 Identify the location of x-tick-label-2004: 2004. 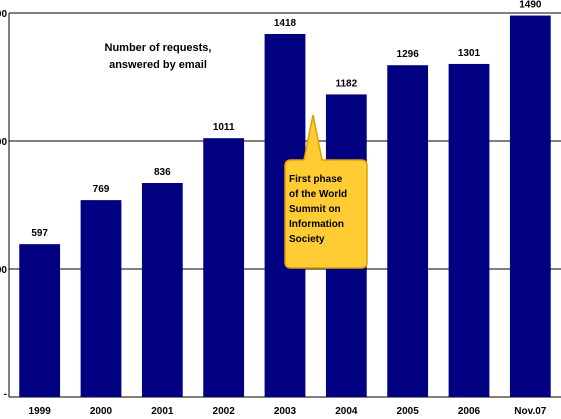
(346, 411).